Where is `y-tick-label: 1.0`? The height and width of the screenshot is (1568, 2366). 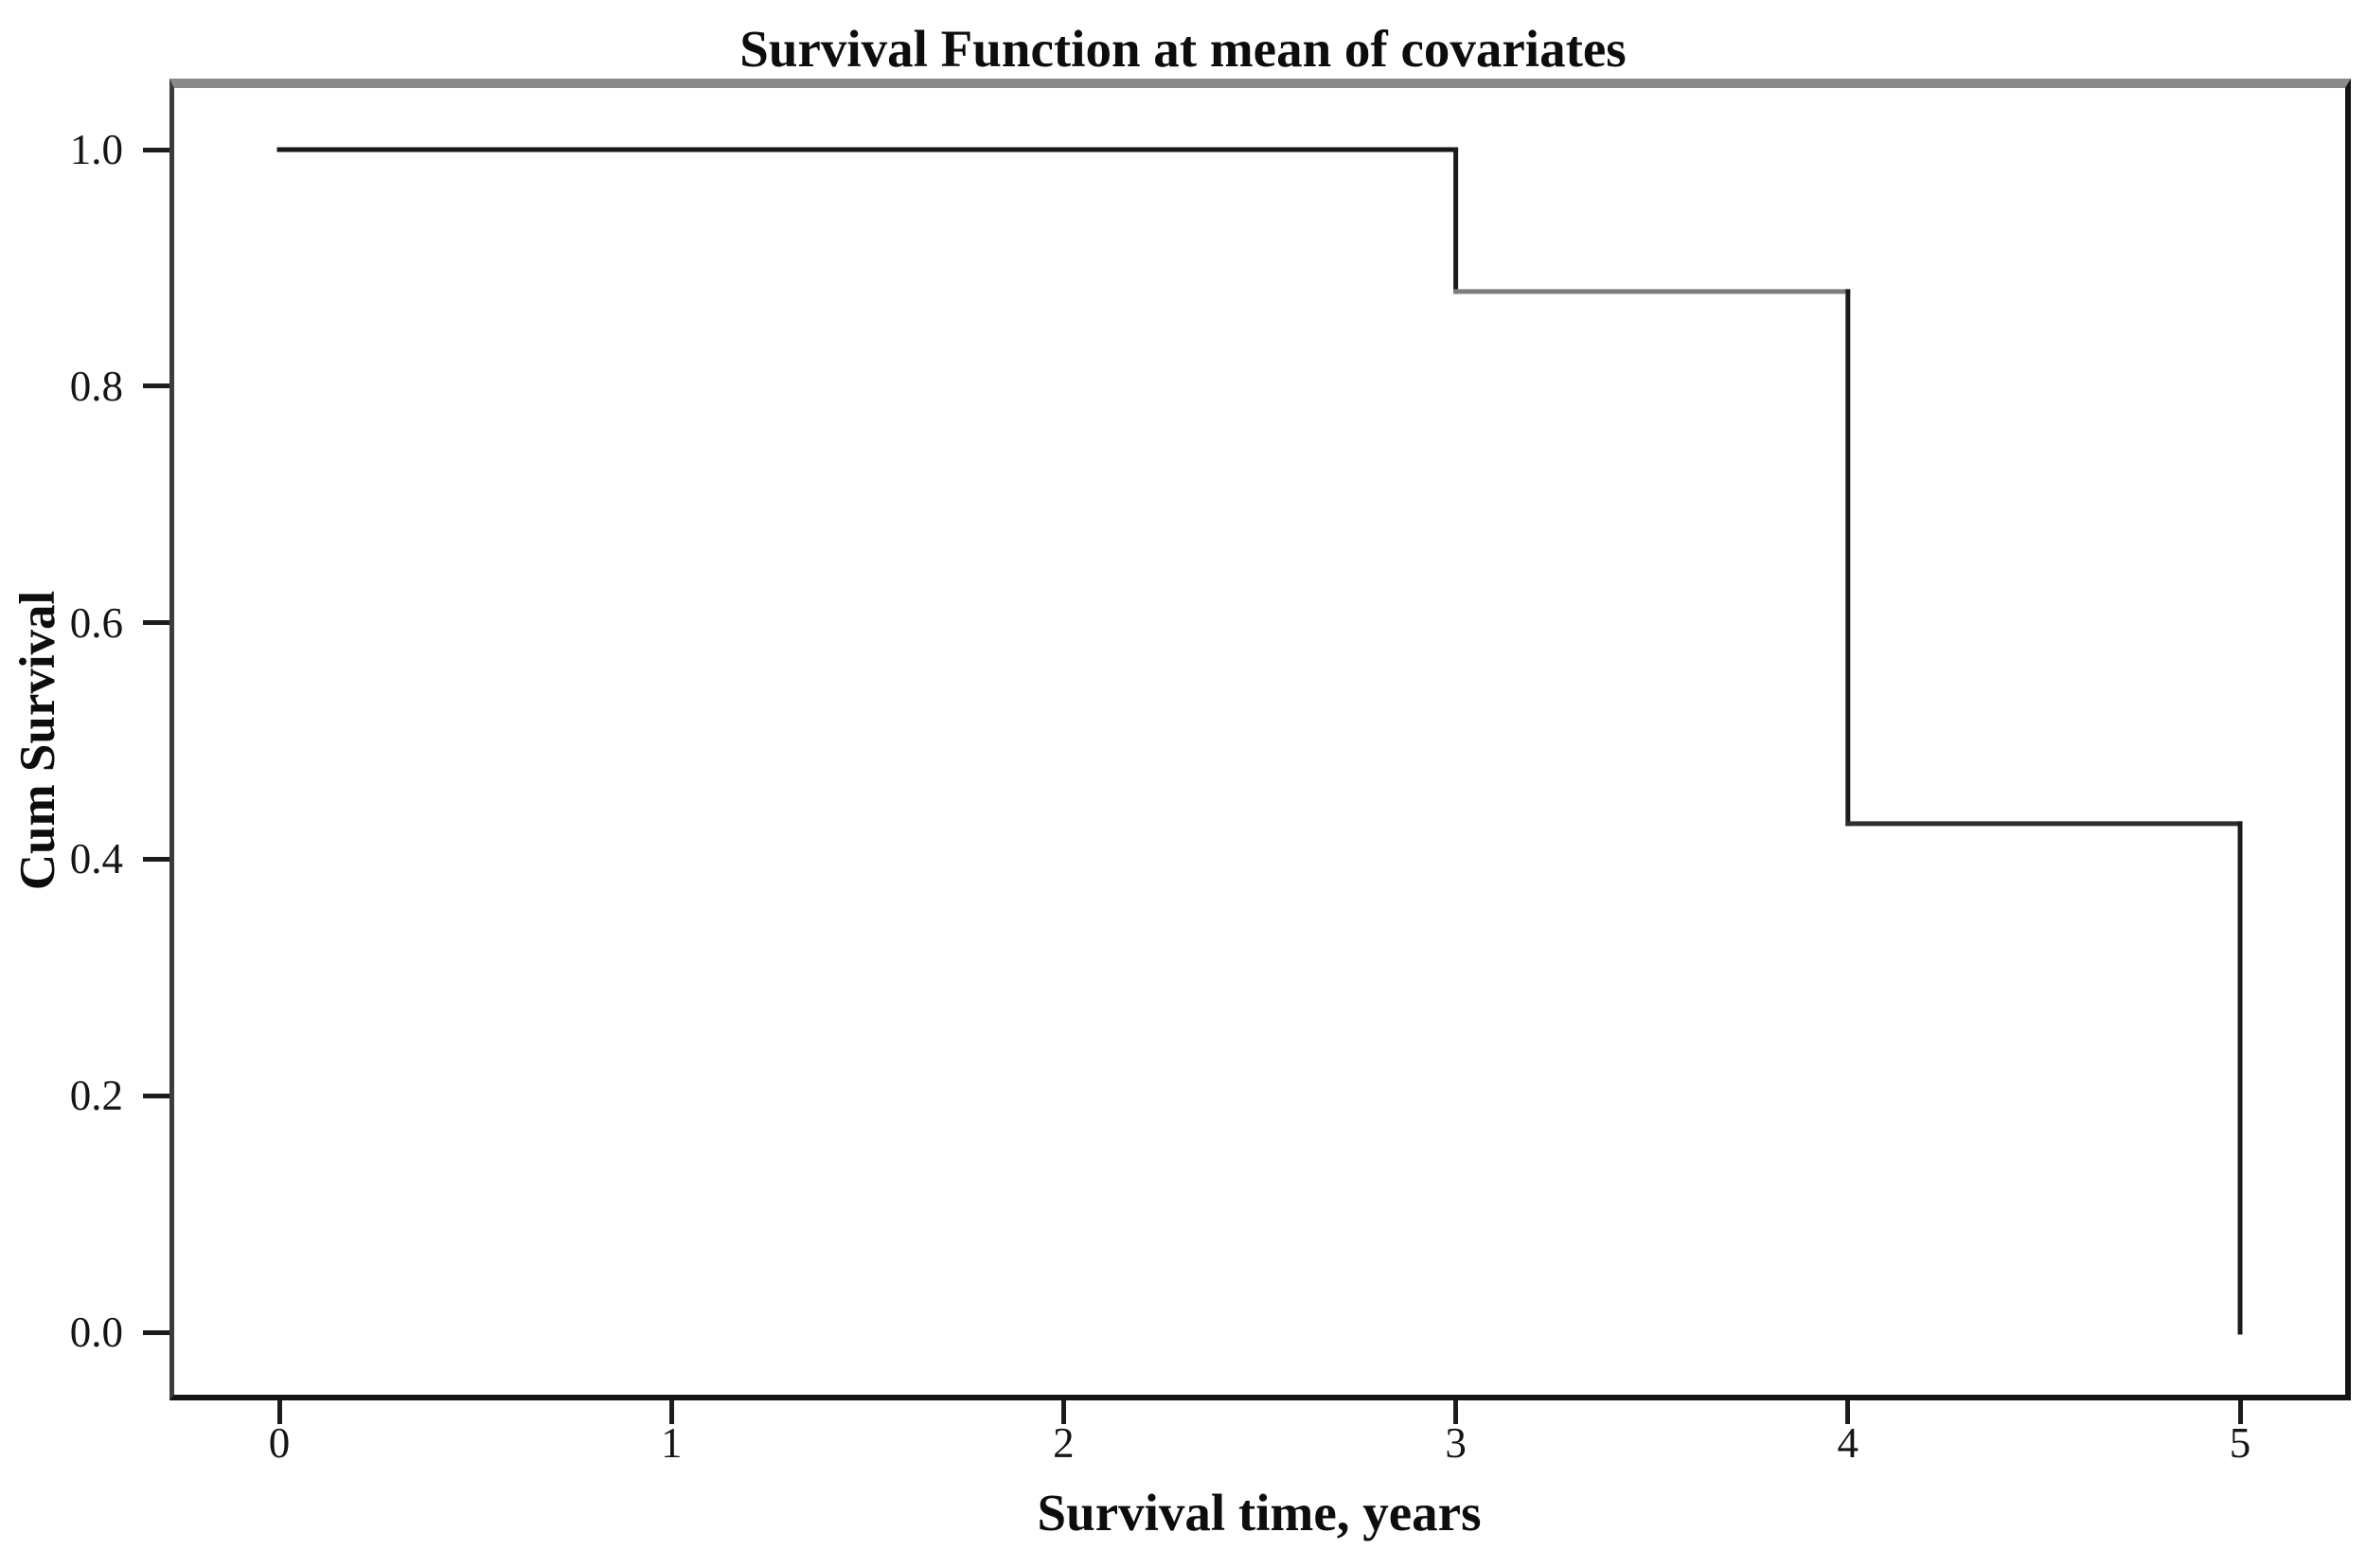 y-tick-label: 1.0 is located at coordinates (96, 149).